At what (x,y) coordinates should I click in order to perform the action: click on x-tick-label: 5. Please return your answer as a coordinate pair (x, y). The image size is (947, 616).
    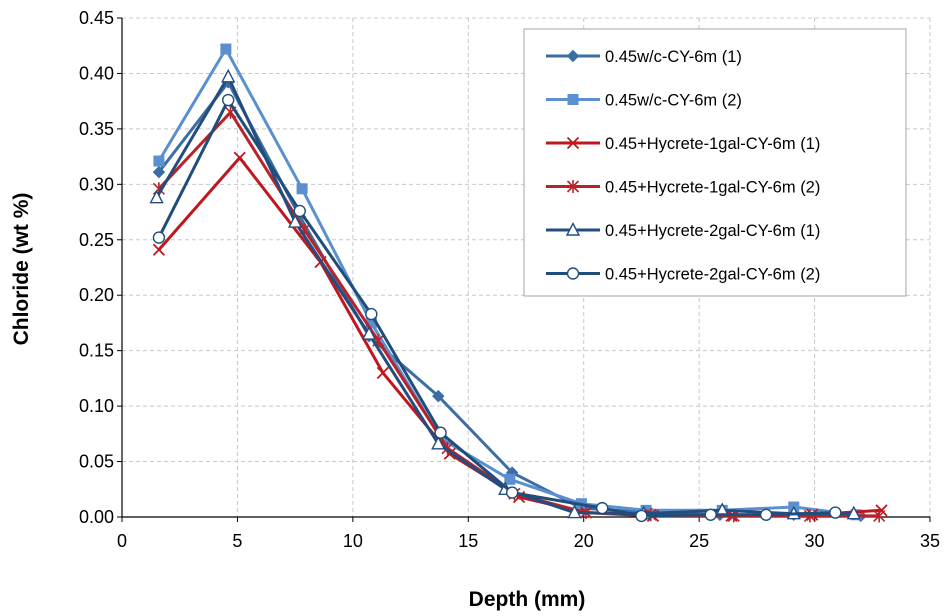
    Looking at the image, I should click on (237, 541).